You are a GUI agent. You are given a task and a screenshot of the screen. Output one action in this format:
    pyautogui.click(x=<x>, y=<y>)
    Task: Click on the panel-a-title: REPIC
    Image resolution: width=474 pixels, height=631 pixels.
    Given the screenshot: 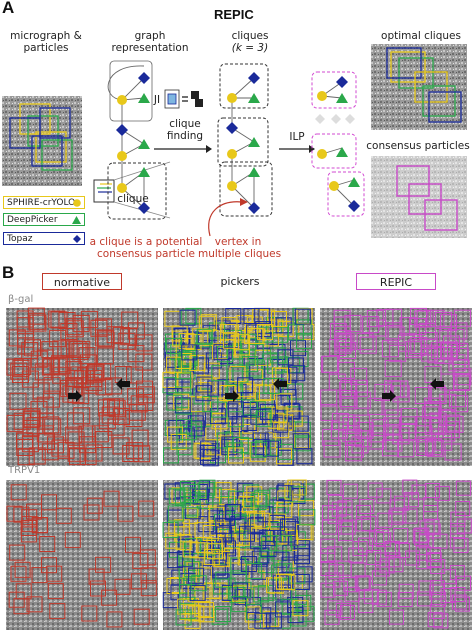 What is the action you would take?
    pyautogui.click(x=234, y=14)
    